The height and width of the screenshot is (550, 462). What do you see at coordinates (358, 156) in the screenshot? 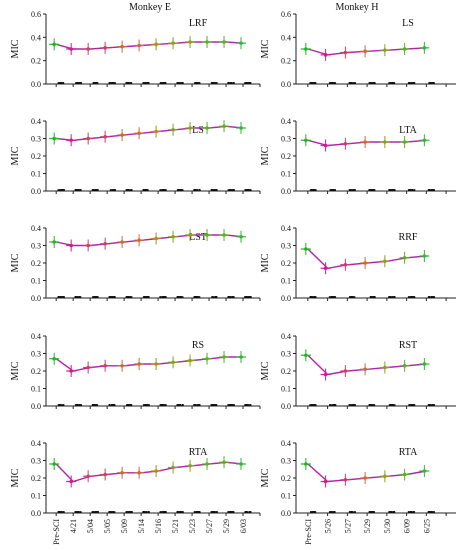
I see `panel-lta-monkey-h: 0.0 0.1 0.2 0.3 0.4 MIC LTA` at bounding box center [358, 156].